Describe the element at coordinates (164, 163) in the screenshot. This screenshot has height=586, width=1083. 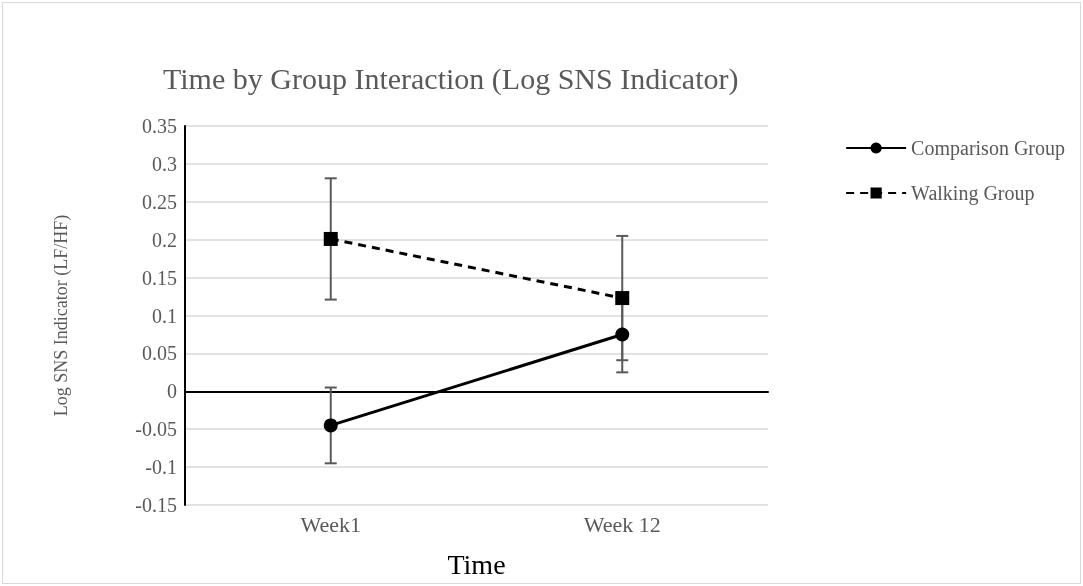
I see `y-tick-label: 0.3` at that location.